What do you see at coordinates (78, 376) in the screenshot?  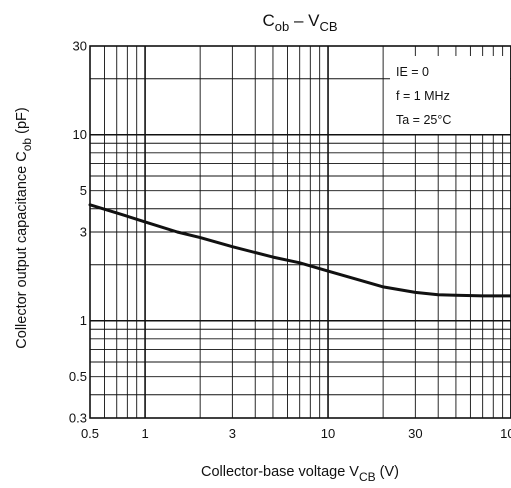 I see `y-tick-label: 0.5` at bounding box center [78, 376].